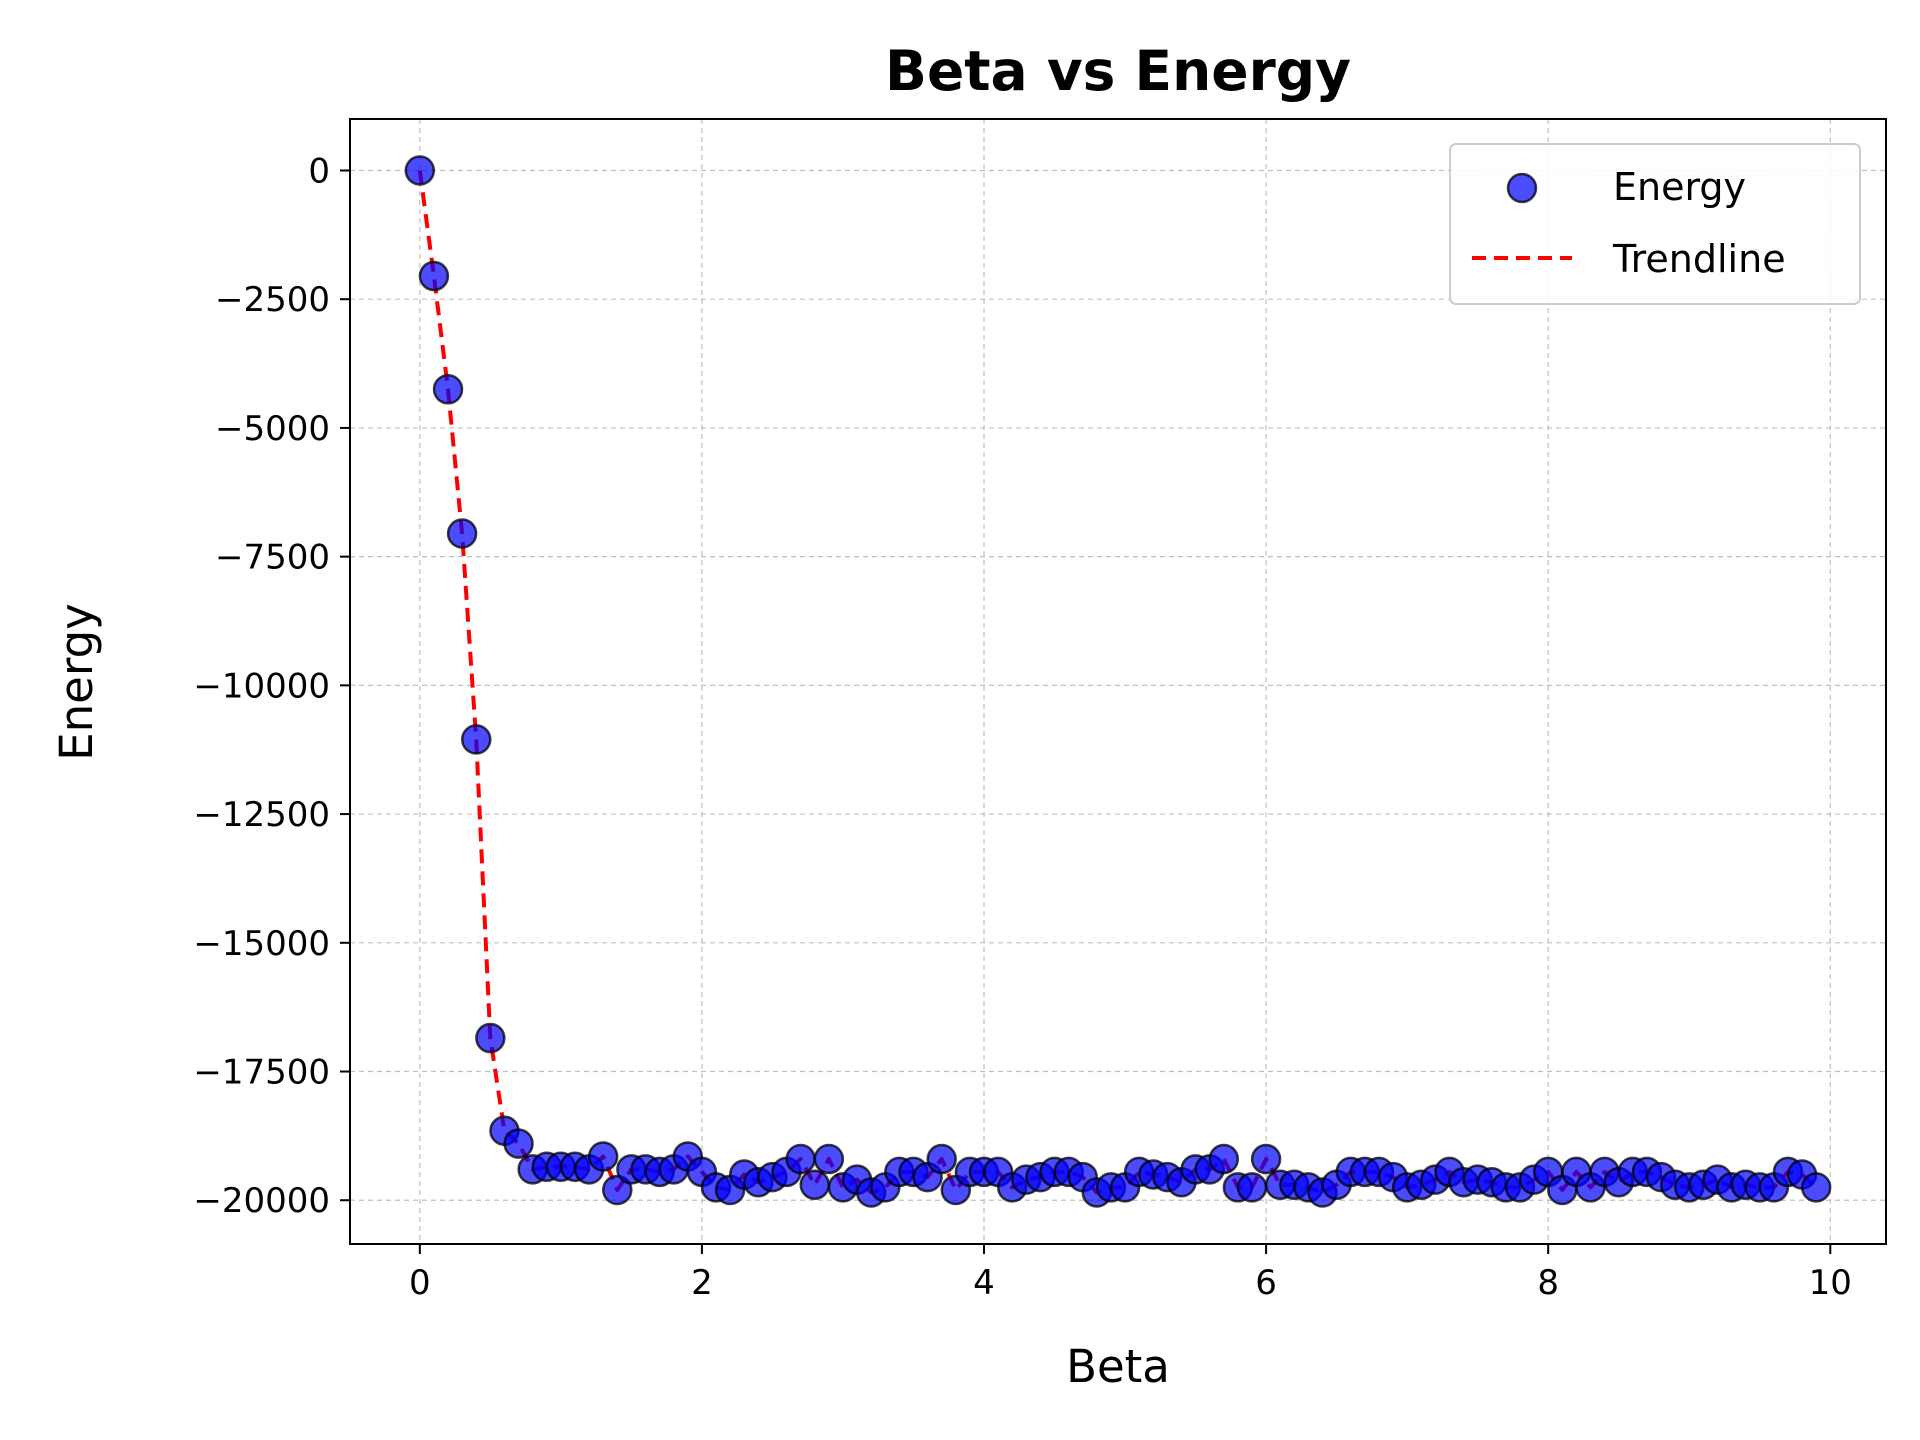  What do you see at coordinates (272, 558) in the screenshot?
I see `y-tick-label: −7500` at bounding box center [272, 558].